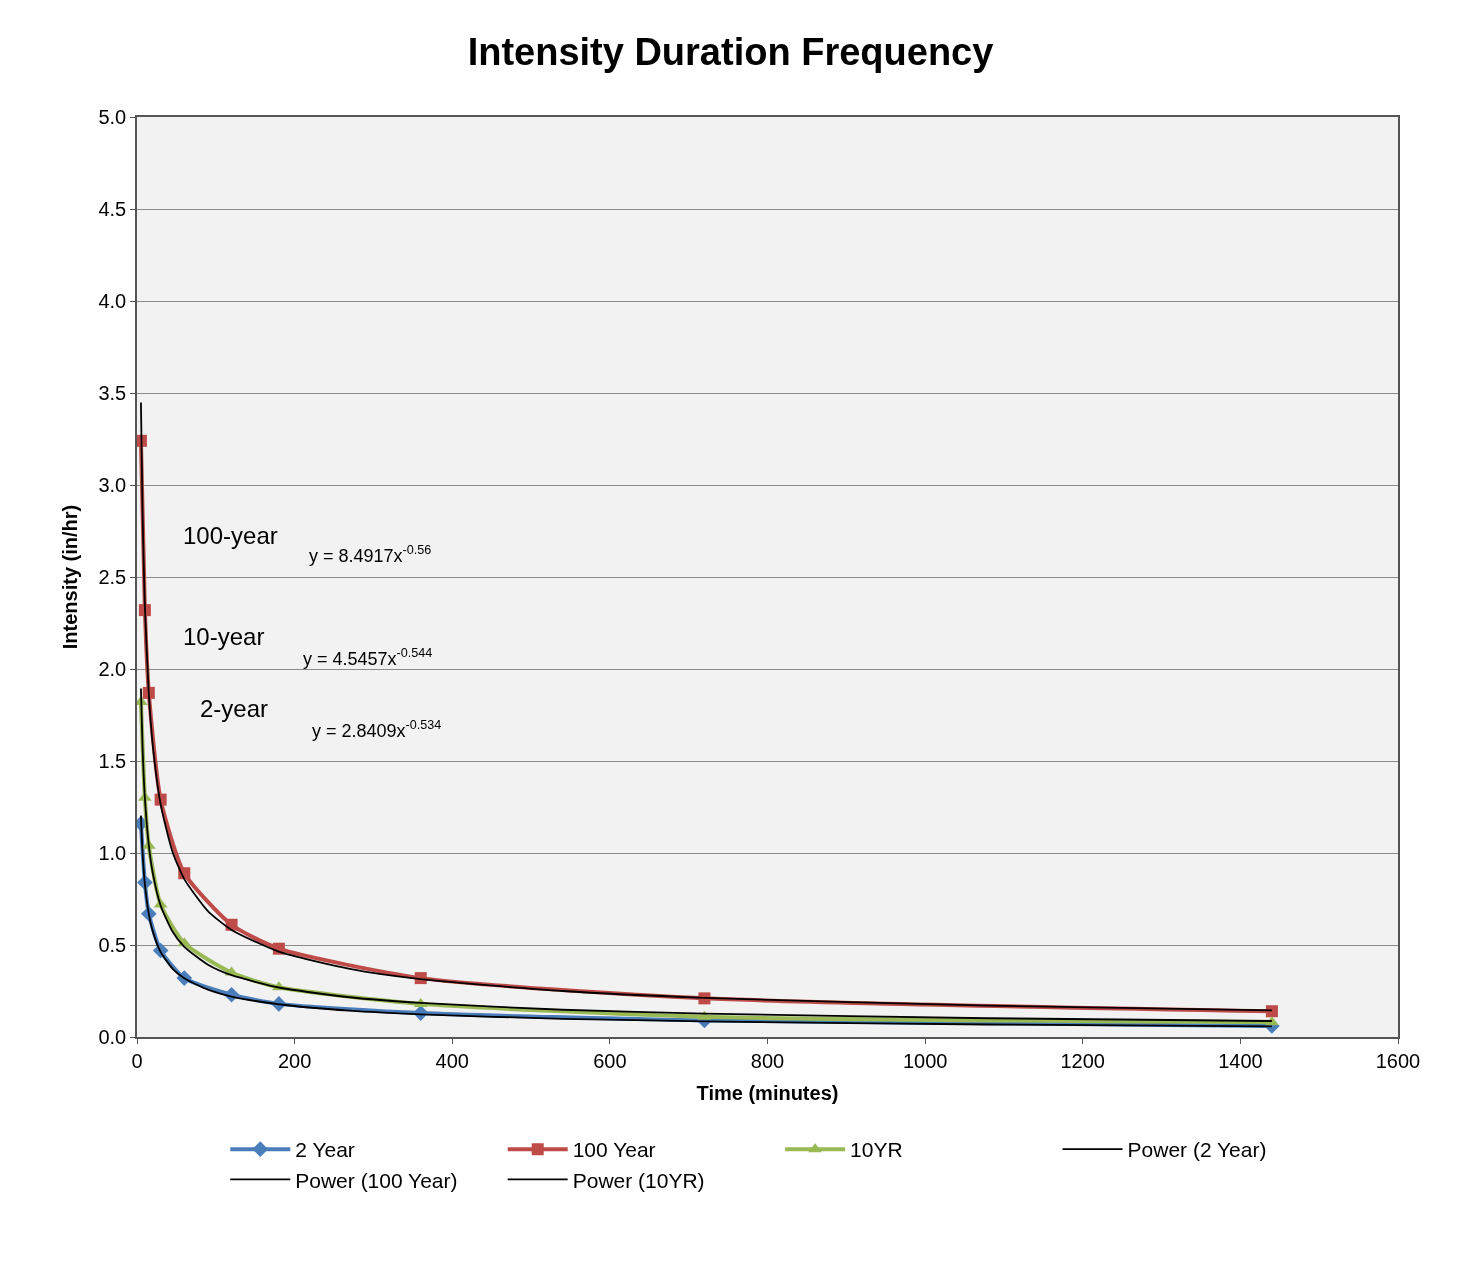  What do you see at coordinates (112, 301) in the screenshot?
I see `y-tick-label: 4.0` at bounding box center [112, 301].